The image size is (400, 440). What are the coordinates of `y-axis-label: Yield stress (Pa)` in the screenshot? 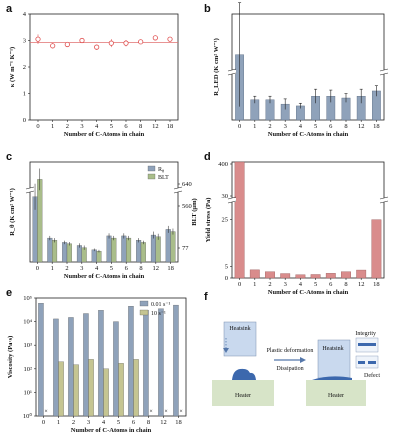 It's located at (208, 220).